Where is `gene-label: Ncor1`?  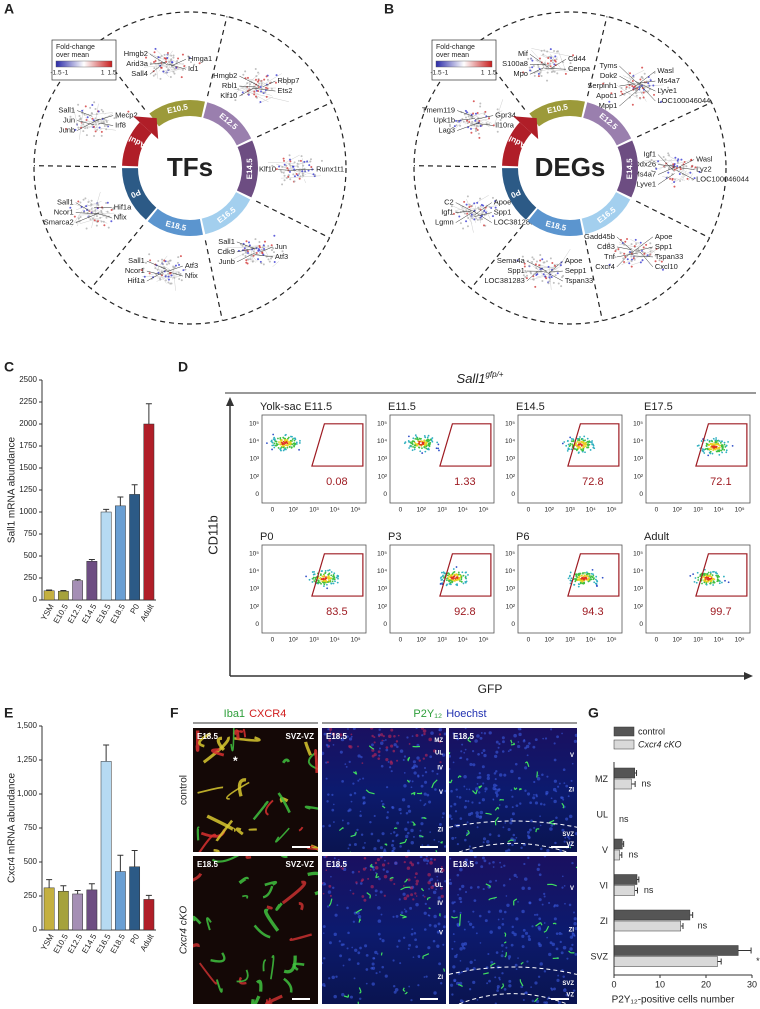 gene-label: Ncor1 is located at coordinates (135, 270).